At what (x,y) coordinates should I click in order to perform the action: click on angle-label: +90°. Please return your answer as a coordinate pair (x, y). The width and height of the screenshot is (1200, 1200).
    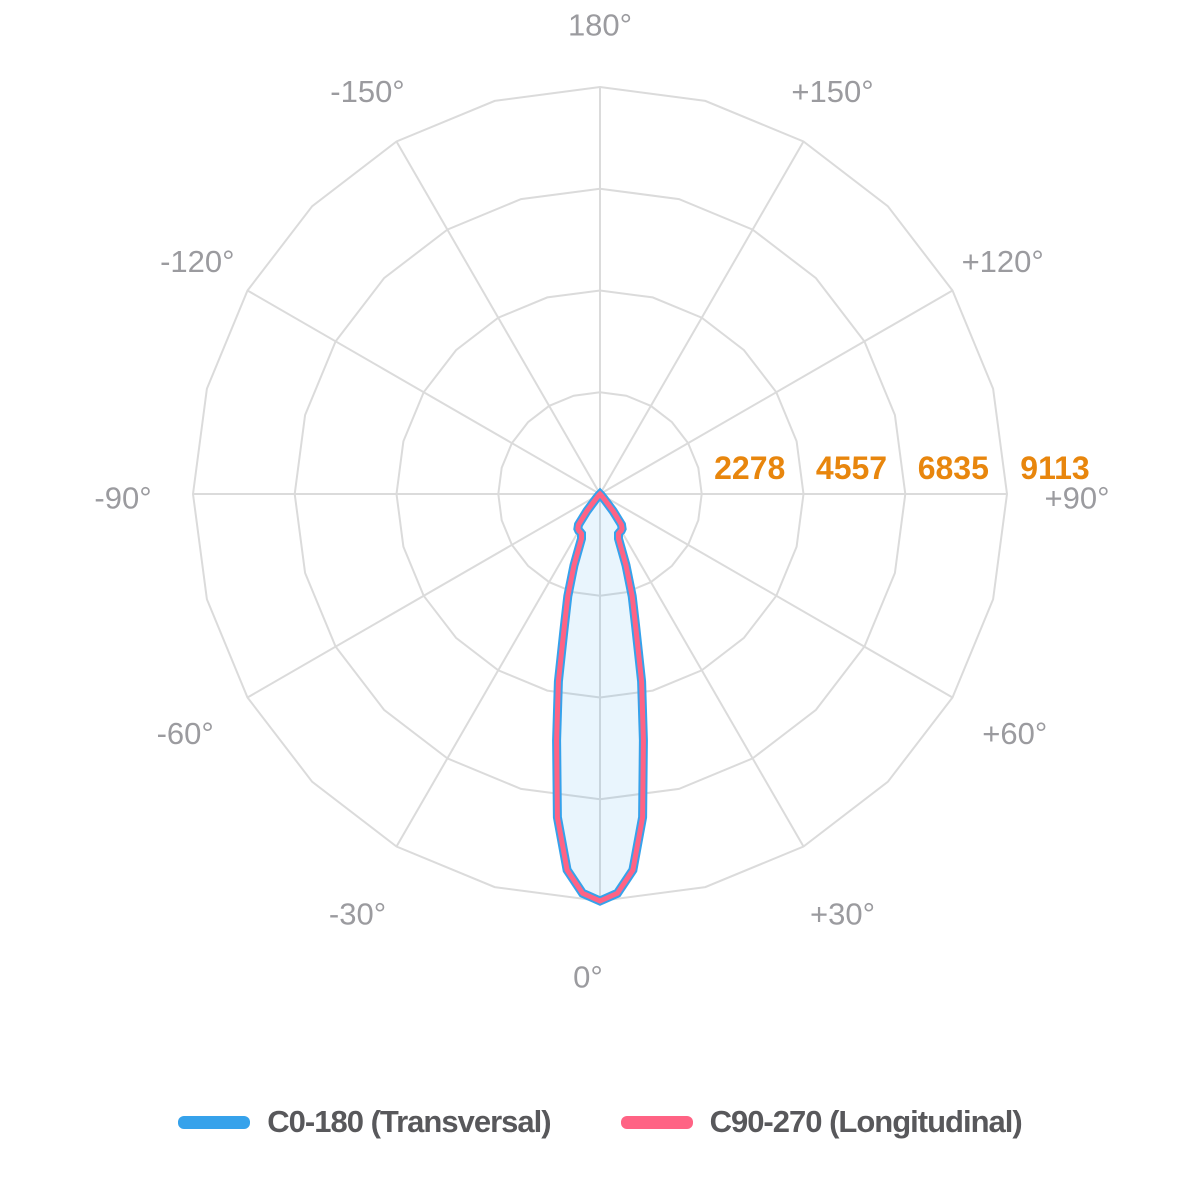
    Looking at the image, I should click on (1077, 498).